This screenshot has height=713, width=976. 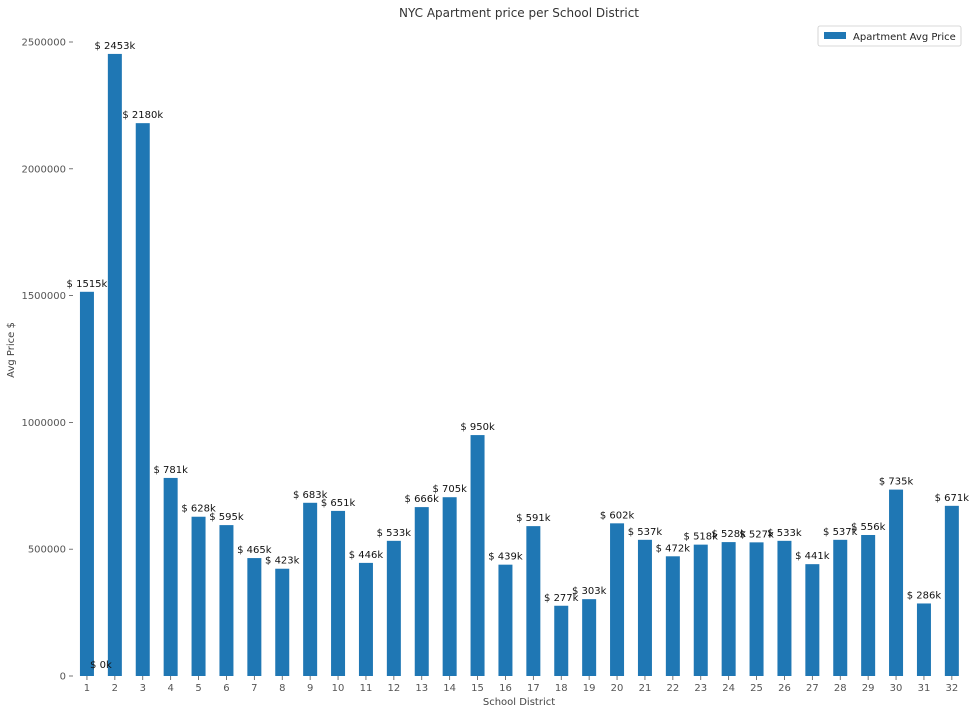 I want to click on data-label-district-7: $ 465k, so click(x=254, y=550).